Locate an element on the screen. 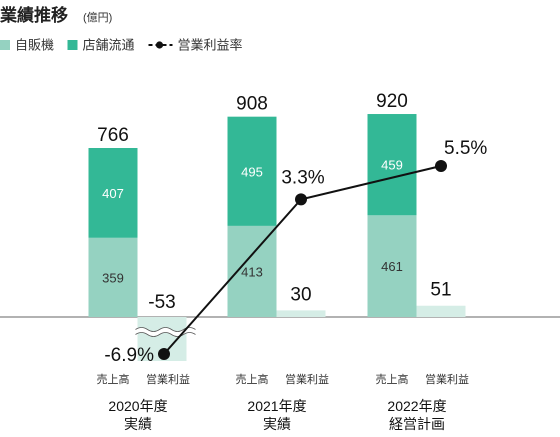 This screenshot has height=437, width=560. legend-label-1: 自販機 is located at coordinates (34, 45).